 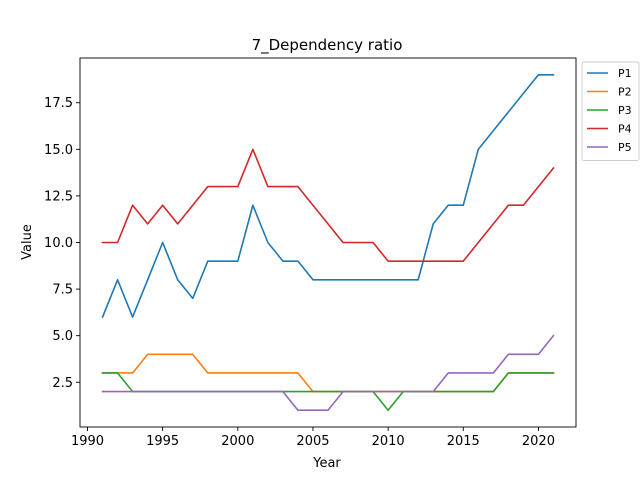 I want to click on x-tick-label: 2020, so click(x=538, y=441).